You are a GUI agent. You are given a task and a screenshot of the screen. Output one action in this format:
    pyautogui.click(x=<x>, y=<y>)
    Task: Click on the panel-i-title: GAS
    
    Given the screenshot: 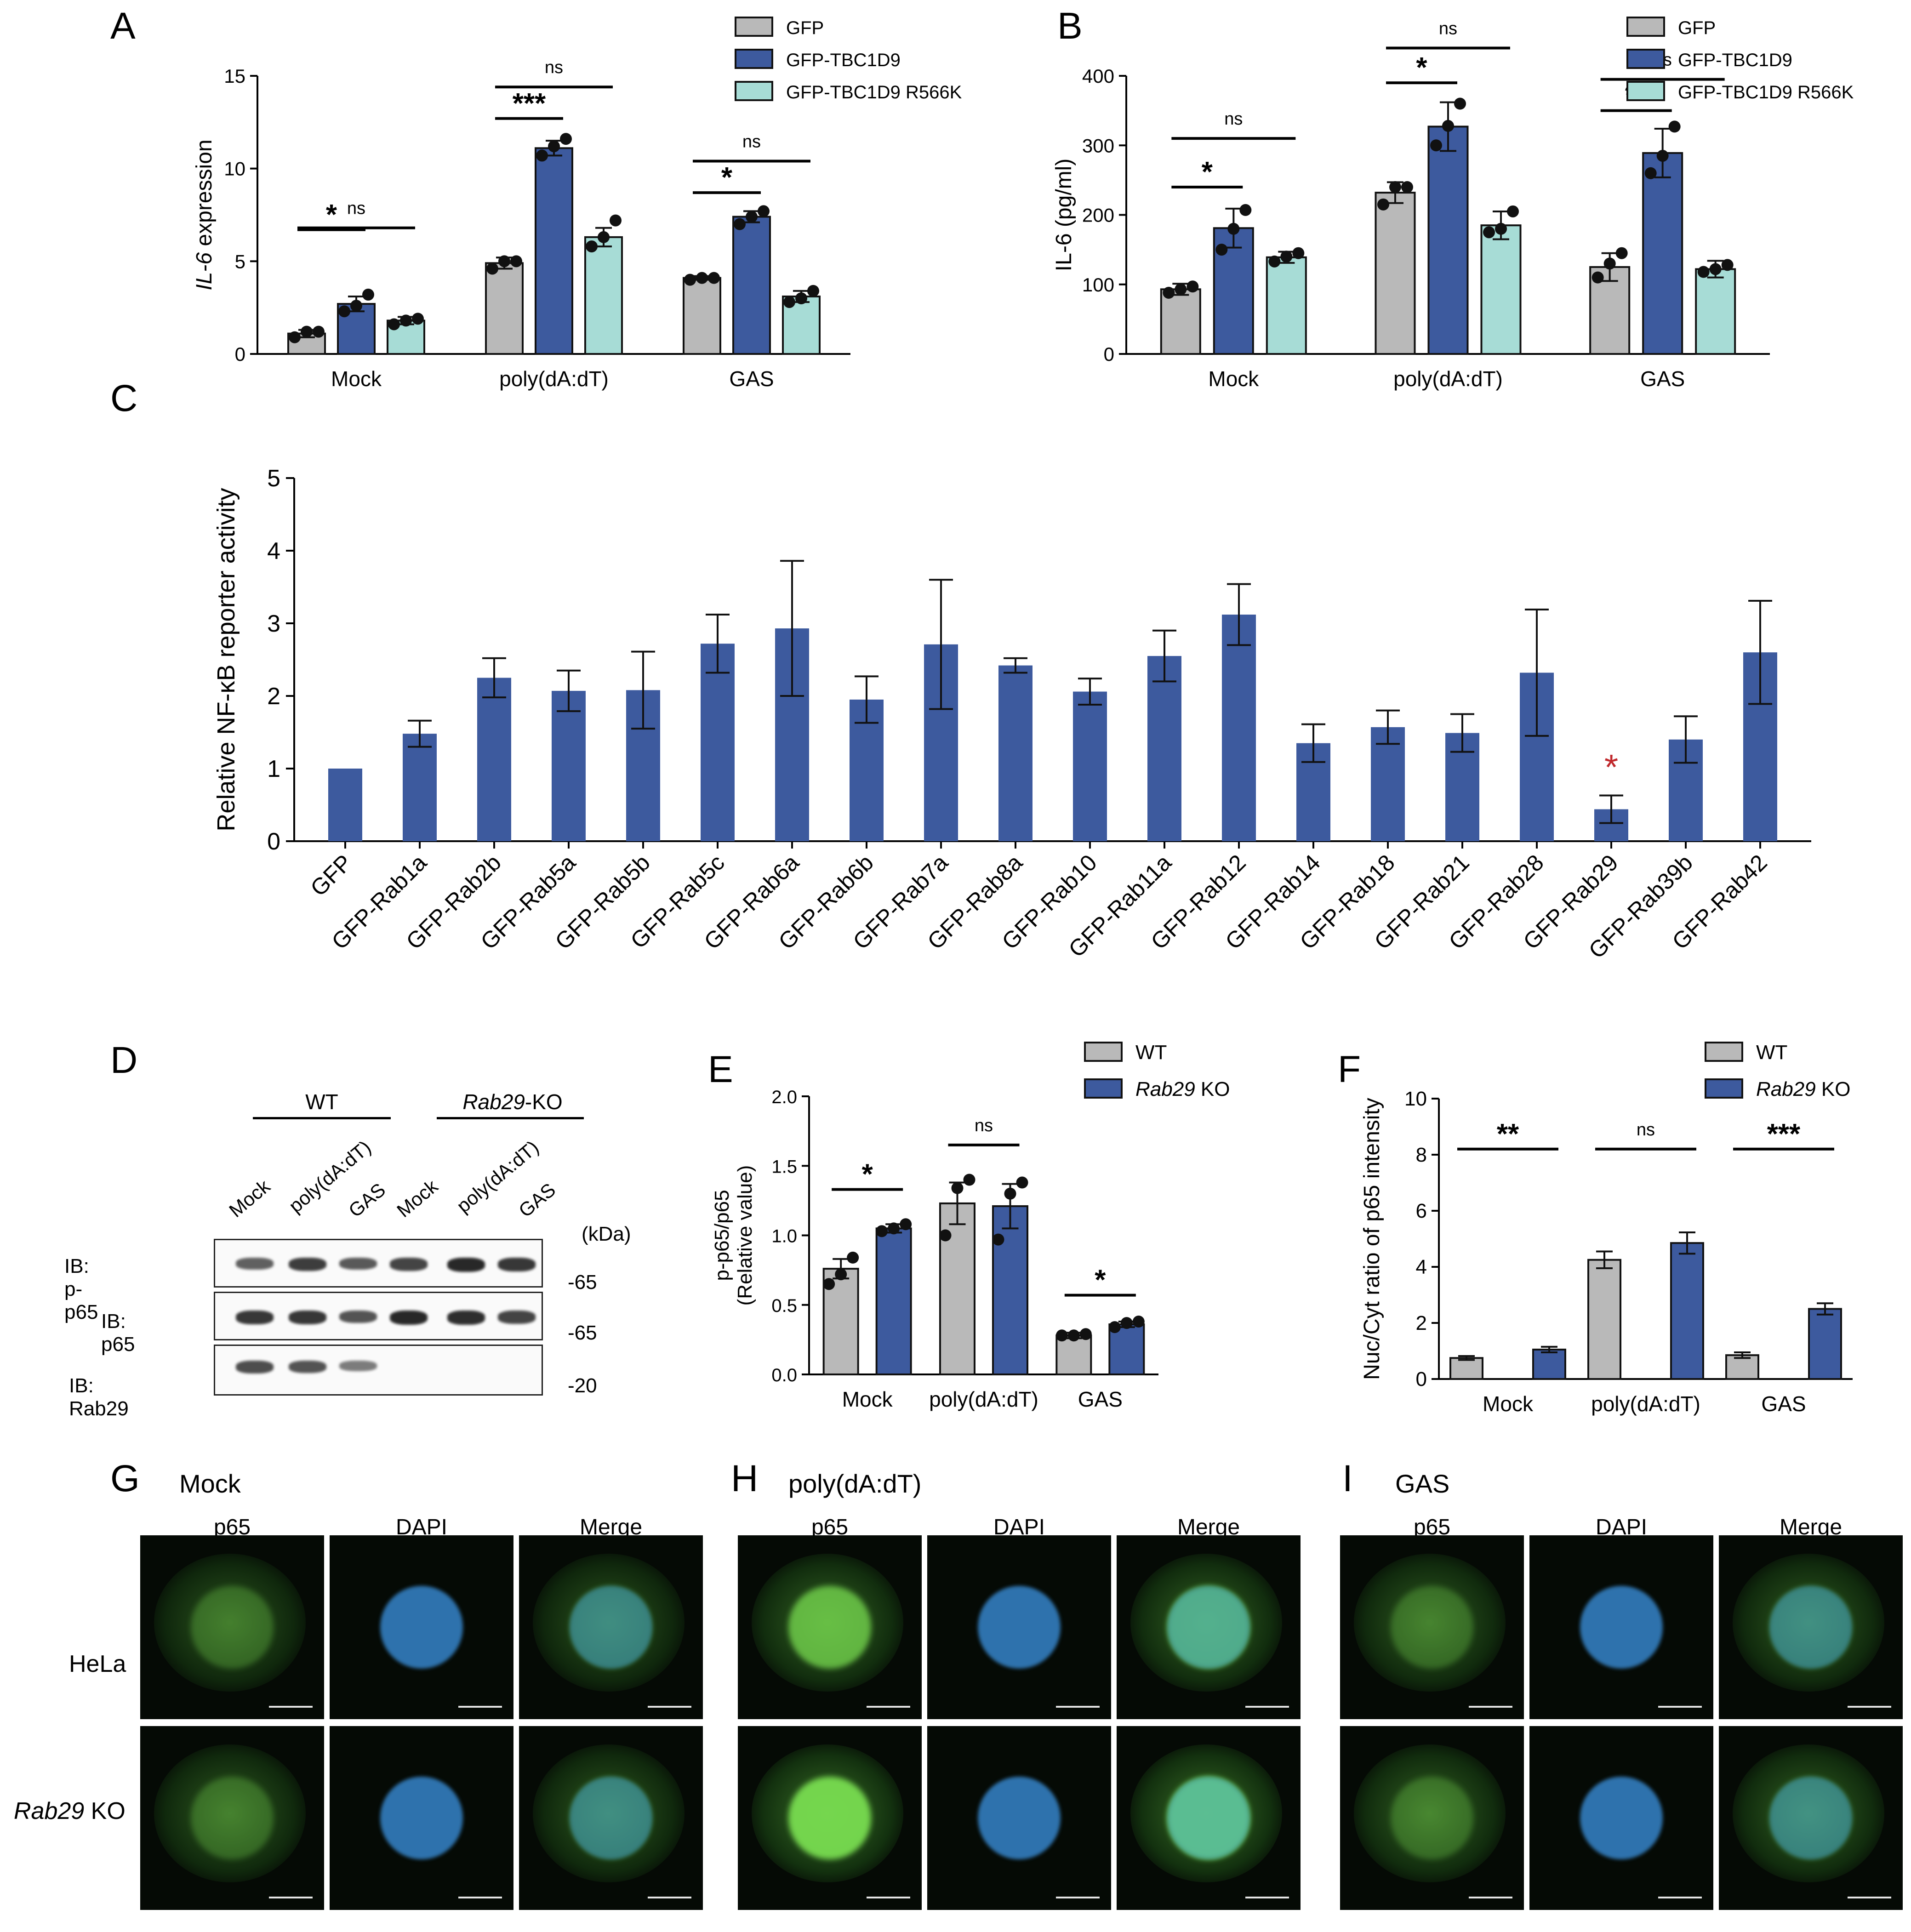 What is the action you would take?
    pyautogui.click(x=1422, y=1483)
    